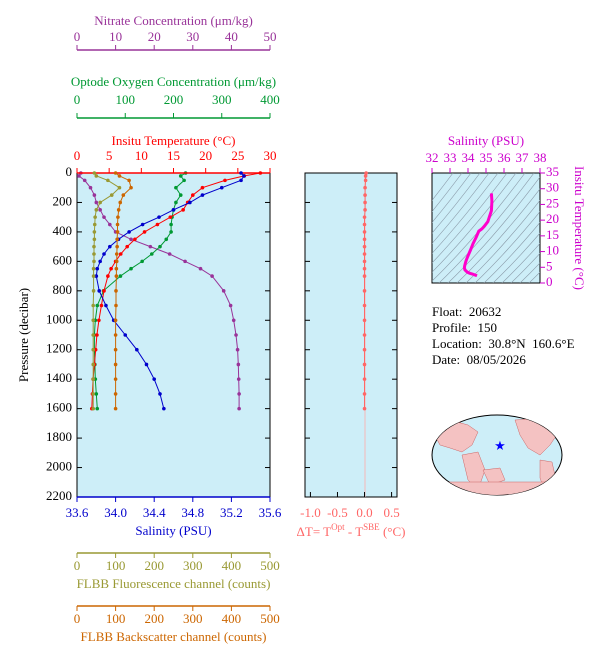 This screenshot has width=609, height=663. I want to click on label-part: (°C), so click(393, 531).